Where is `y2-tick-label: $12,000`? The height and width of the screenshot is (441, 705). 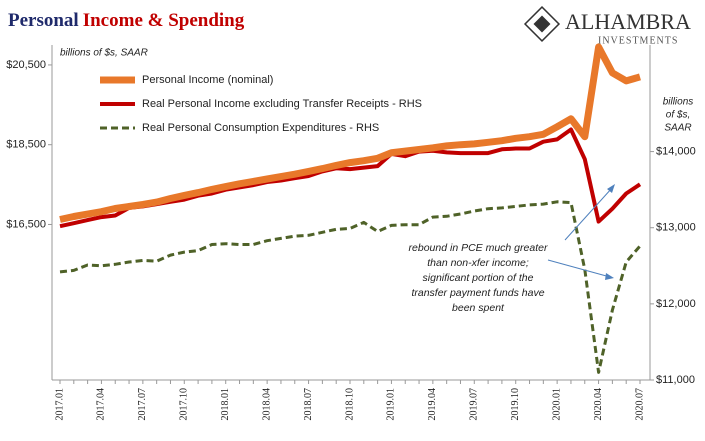 y2-tick-label: $12,000 is located at coordinates (676, 304).